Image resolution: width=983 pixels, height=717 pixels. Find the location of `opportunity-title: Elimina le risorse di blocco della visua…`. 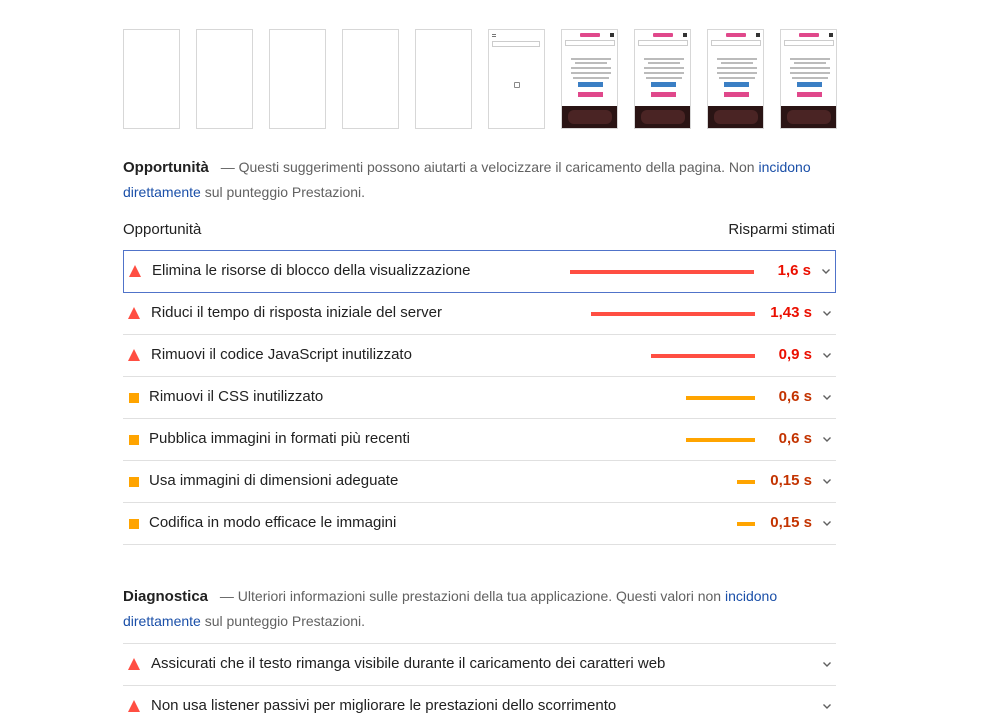

opportunity-title: Elimina le risorse di blocco della visua… is located at coordinates (311, 270).